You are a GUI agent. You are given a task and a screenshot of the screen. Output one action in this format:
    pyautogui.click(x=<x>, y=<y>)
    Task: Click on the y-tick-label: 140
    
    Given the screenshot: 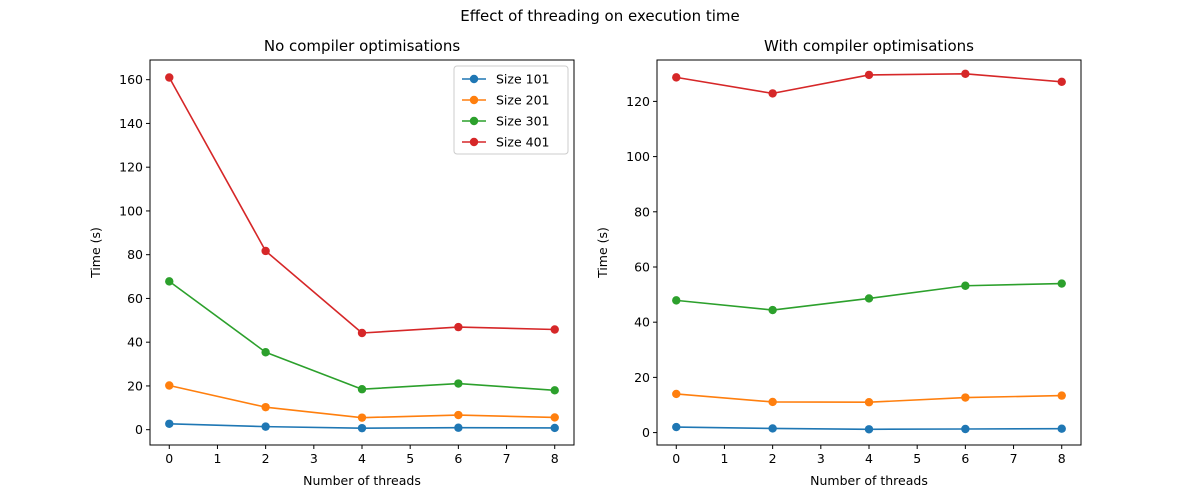 What is the action you would take?
    pyautogui.click(x=131, y=123)
    